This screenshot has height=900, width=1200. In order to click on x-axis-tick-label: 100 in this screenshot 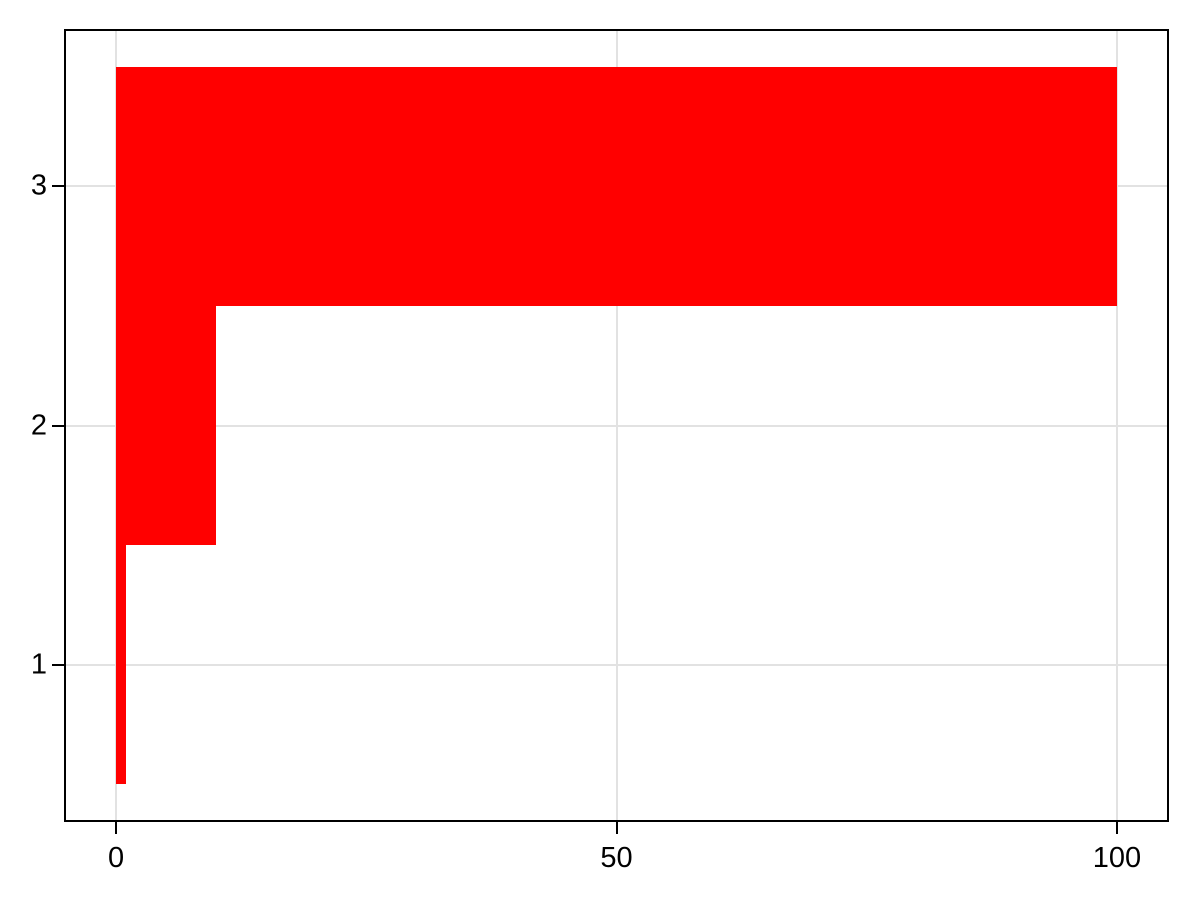, I will do `click(1117, 858)`.